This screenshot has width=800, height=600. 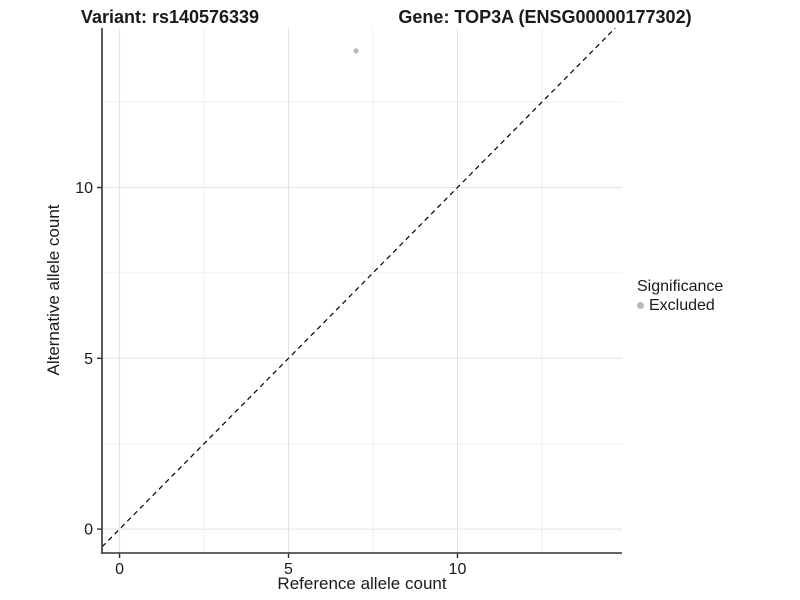 What do you see at coordinates (288, 569) in the screenshot?
I see `x-axis-tick-label: 5` at bounding box center [288, 569].